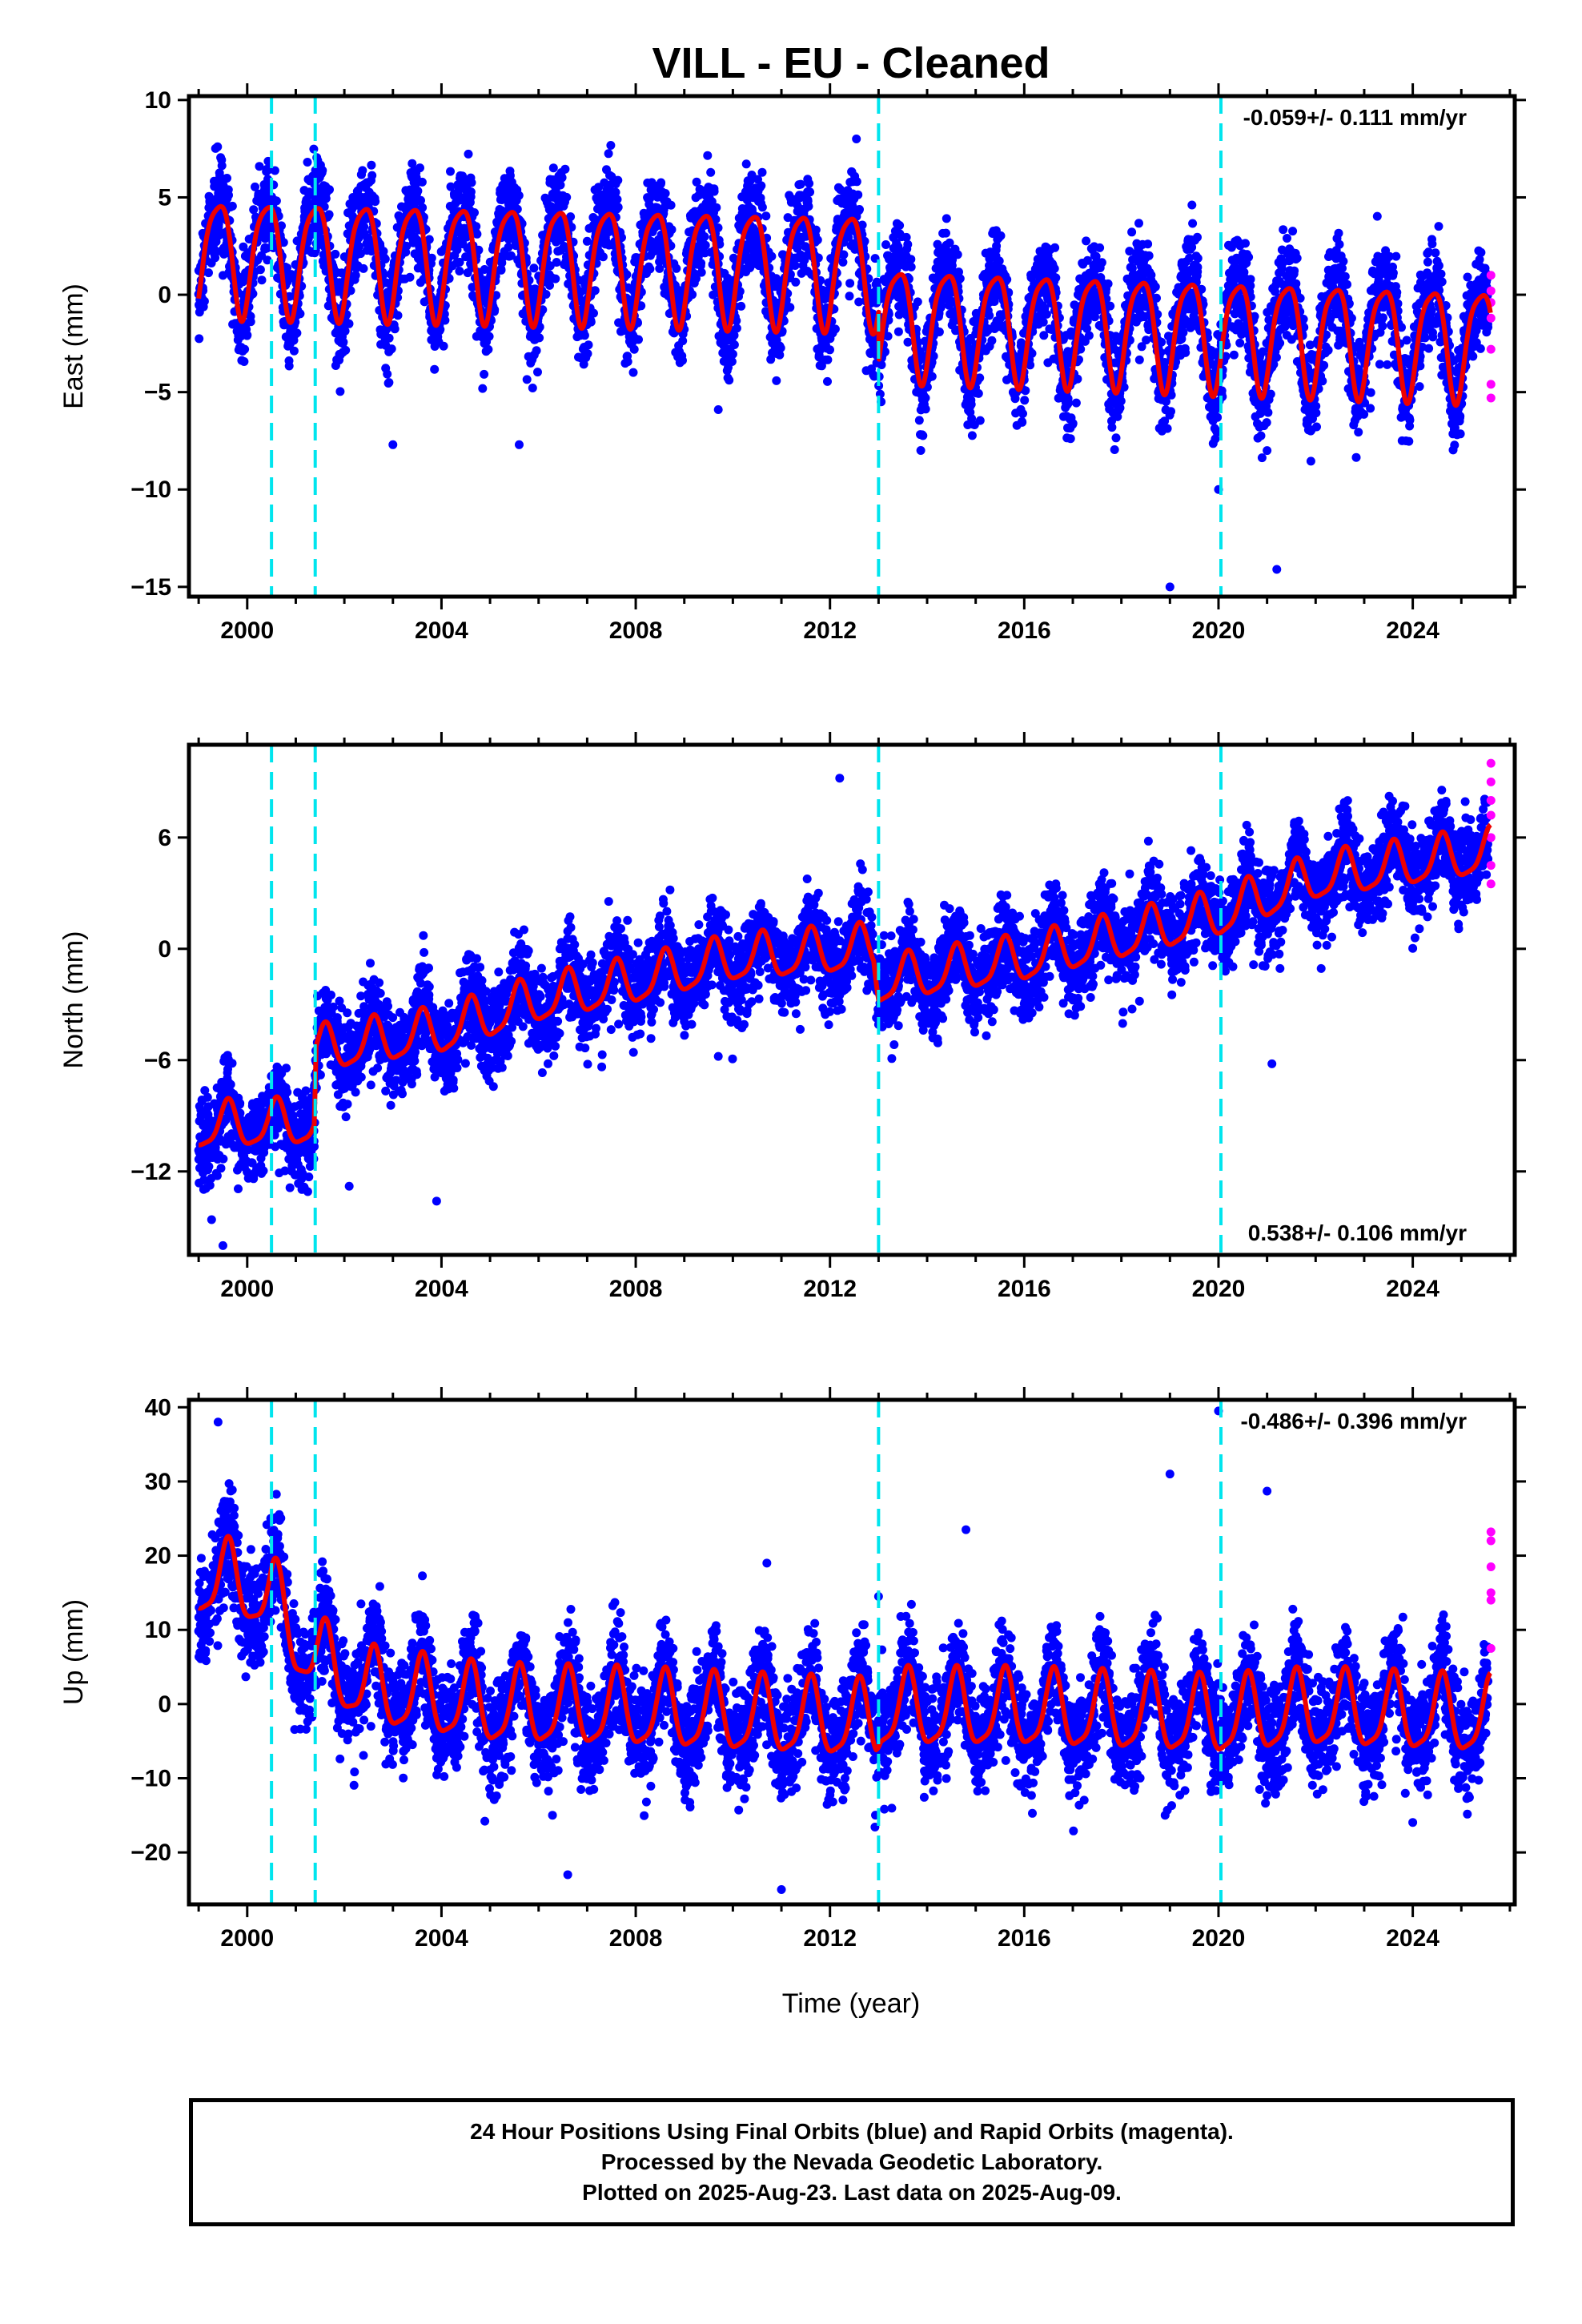 The width and height of the screenshot is (1582, 2324). I want to click on chart-title: VILL - EU - Cleaned, so click(851, 63).